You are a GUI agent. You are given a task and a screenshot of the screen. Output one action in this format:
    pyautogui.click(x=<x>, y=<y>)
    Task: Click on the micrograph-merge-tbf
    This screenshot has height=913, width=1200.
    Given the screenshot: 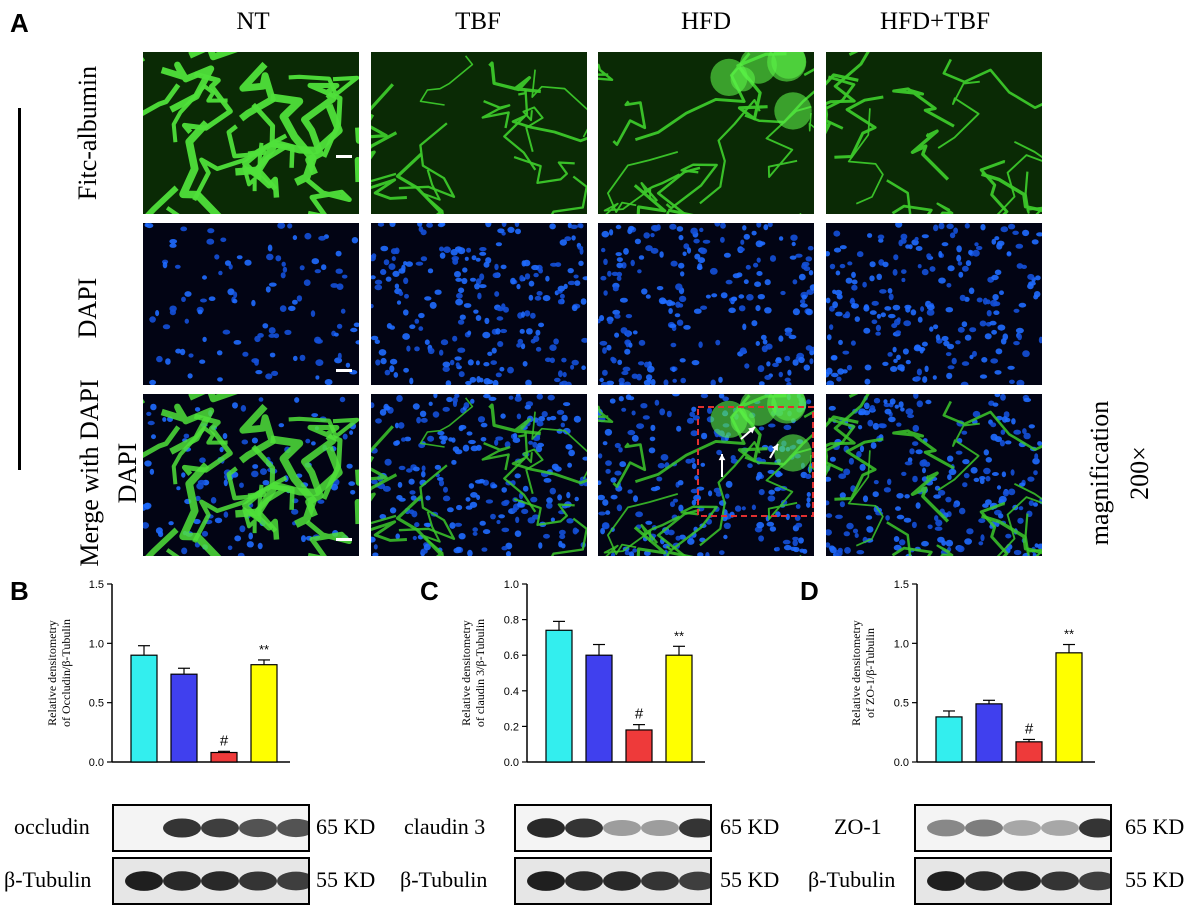 What is the action you would take?
    pyautogui.click(x=479, y=475)
    